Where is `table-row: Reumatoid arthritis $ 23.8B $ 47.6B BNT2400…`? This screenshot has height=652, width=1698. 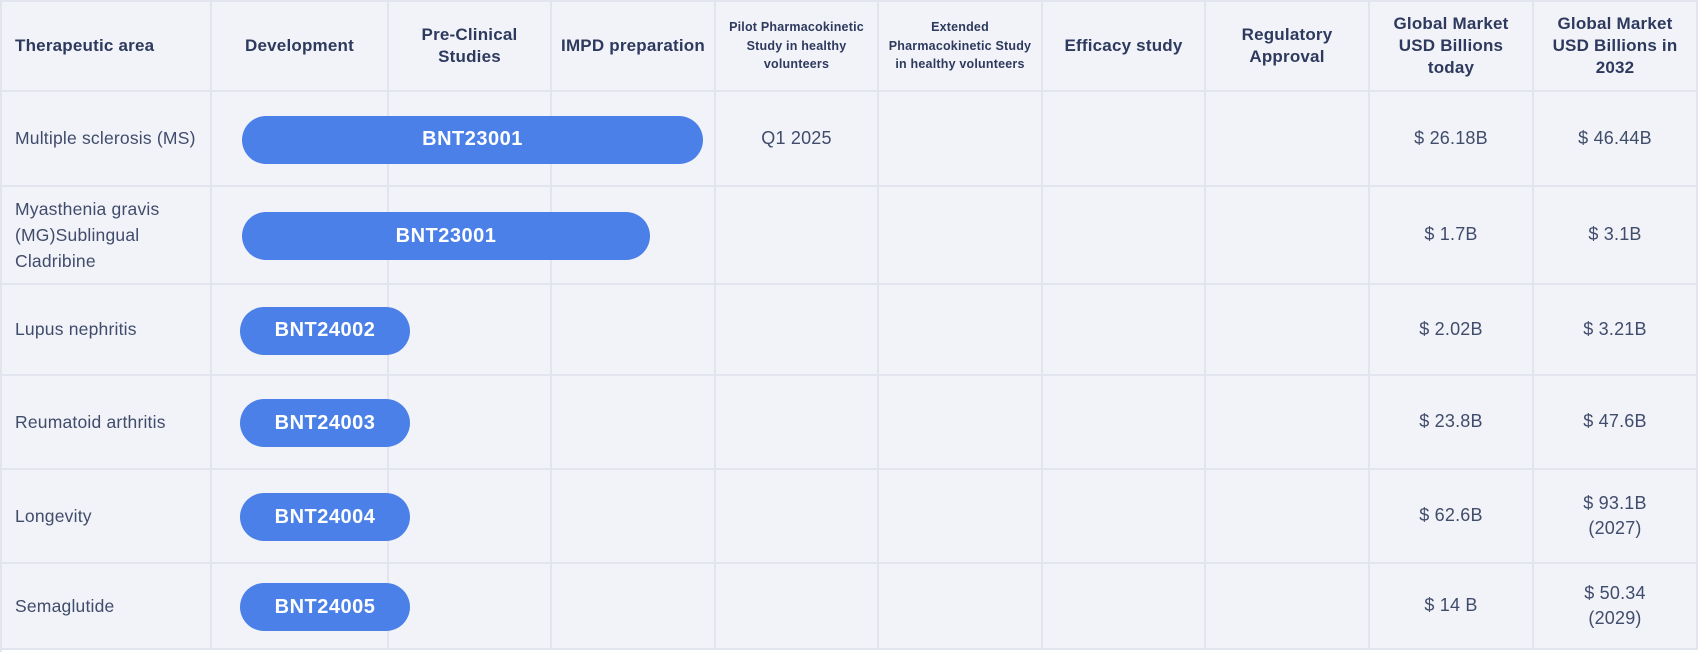 table-row: Reumatoid arthritis $ 23.8B $ 47.6B BNT2400… is located at coordinates (850, 423).